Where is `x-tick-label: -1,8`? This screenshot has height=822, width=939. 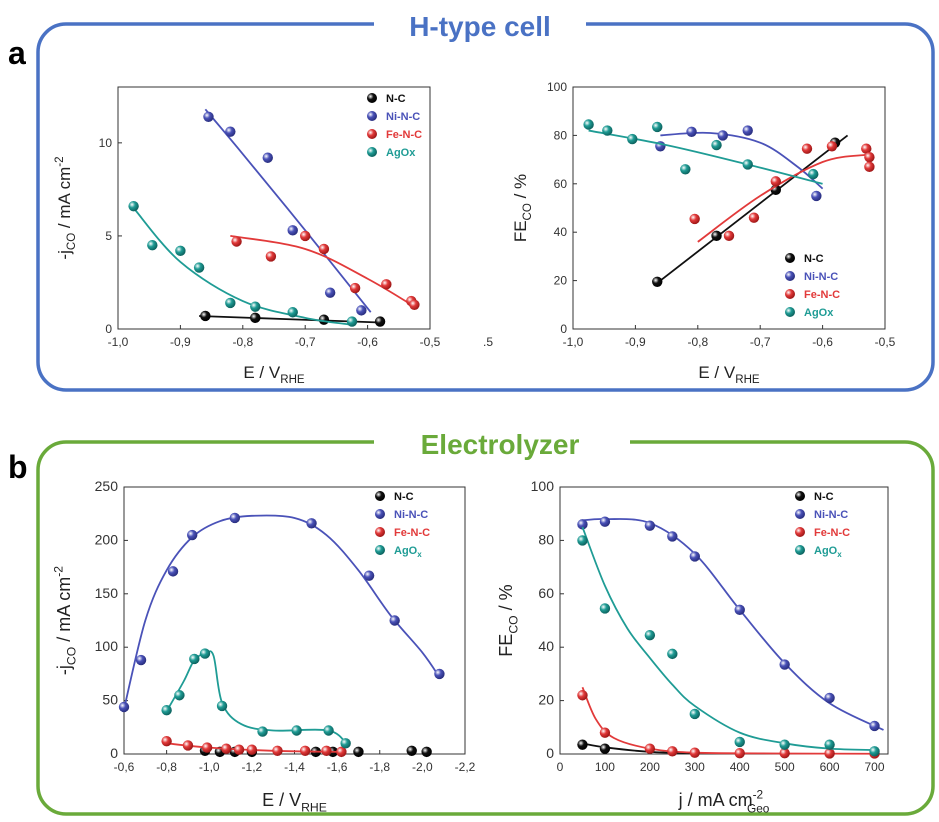 x-tick-label: -1,8 is located at coordinates (379, 767).